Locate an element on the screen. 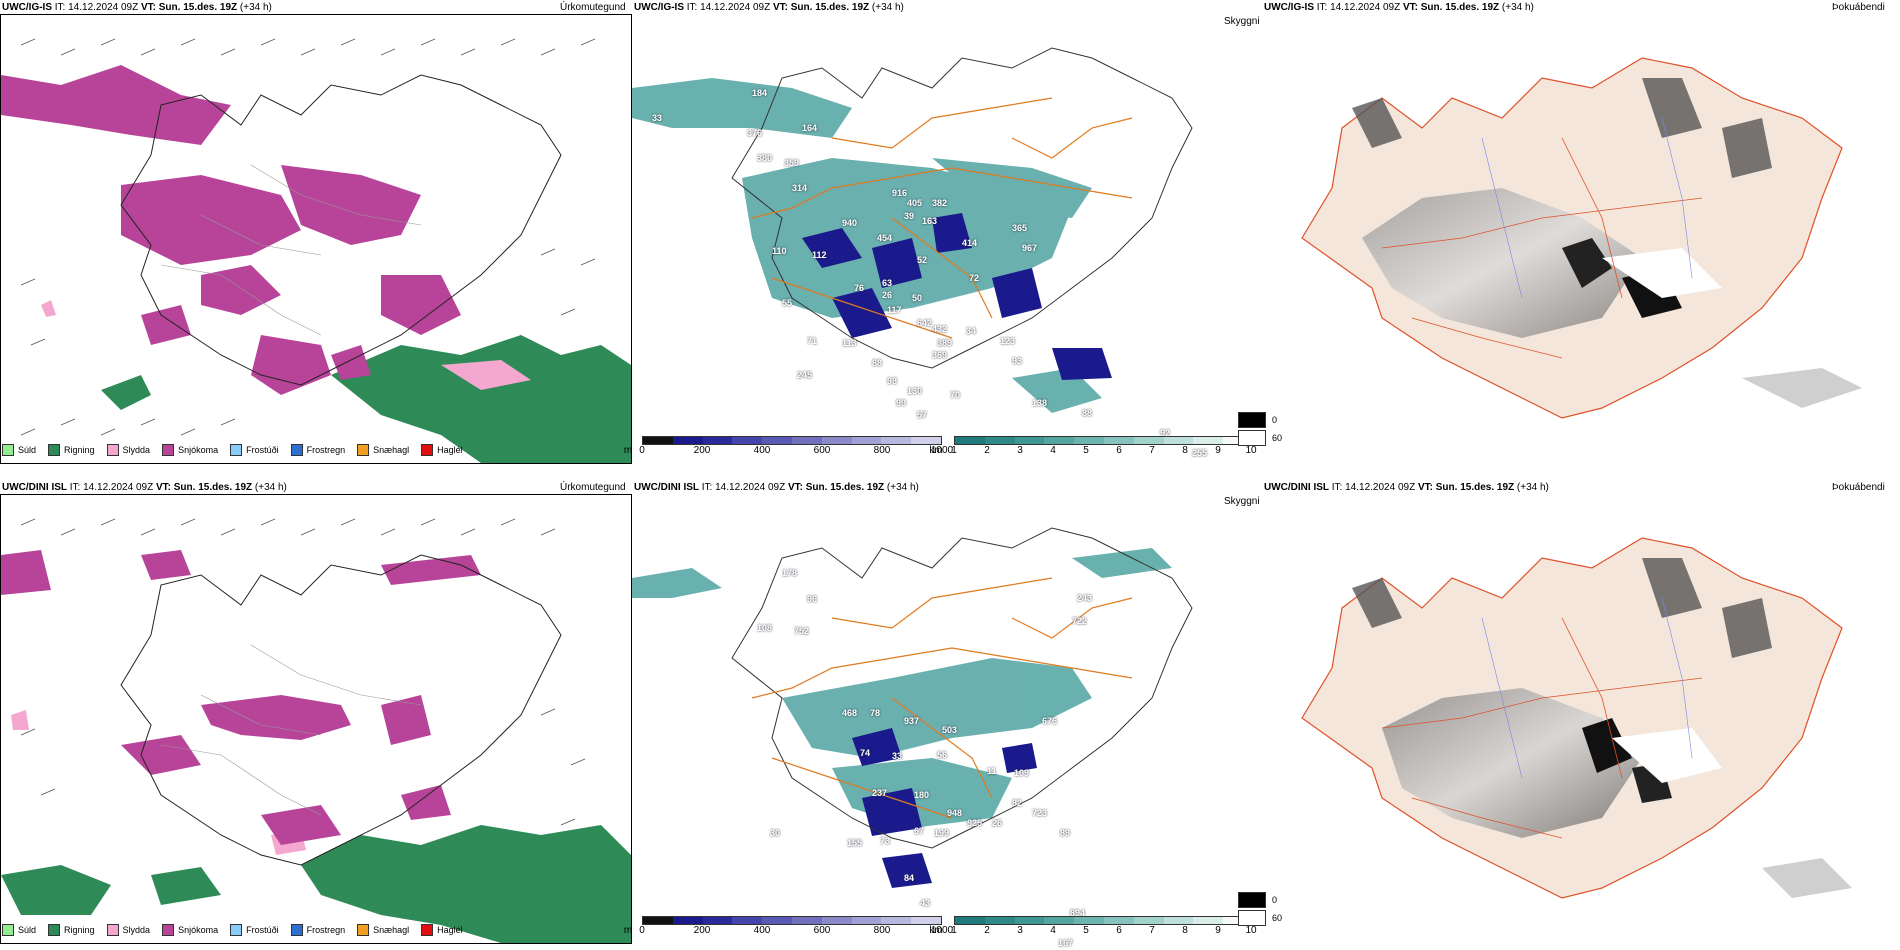 This screenshot has height=950, width=1900. height-label: 56 is located at coordinates (942, 755).